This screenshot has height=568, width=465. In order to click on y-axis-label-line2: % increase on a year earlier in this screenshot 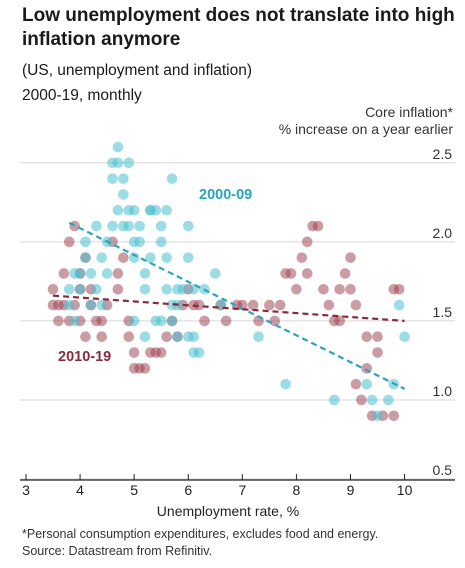, I will do `click(365, 129)`.